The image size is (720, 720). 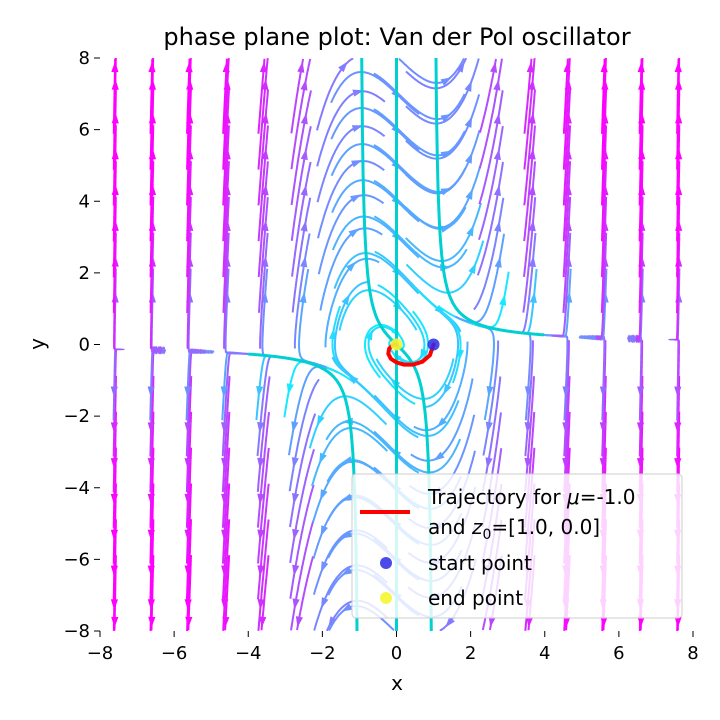 I want to click on legend-start-label: start point, so click(x=480, y=563).